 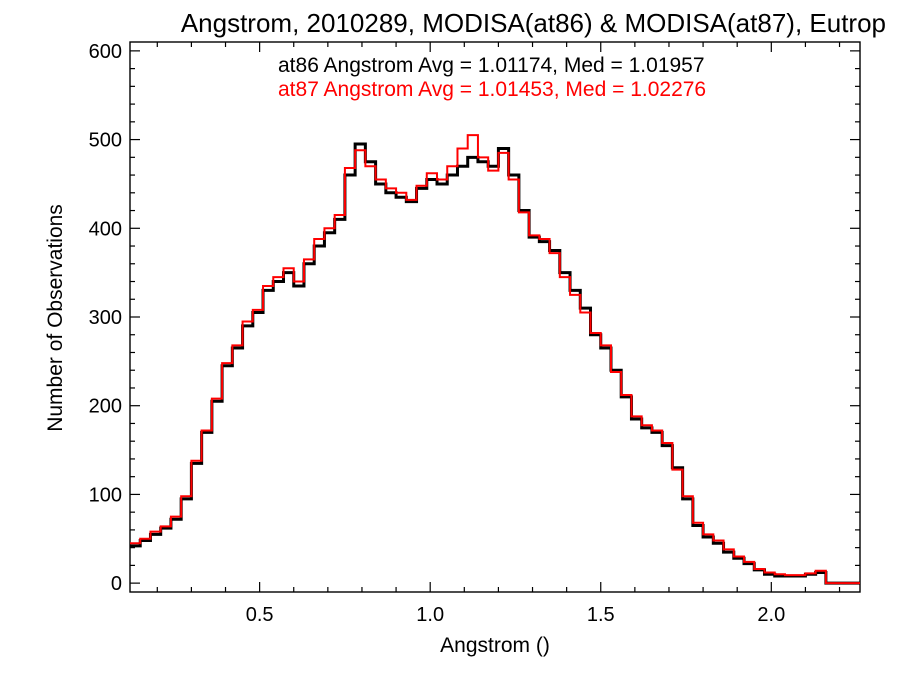 What do you see at coordinates (116, 584) in the screenshot?
I see `y-tick-label: 0` at bounding box center [116, 584].